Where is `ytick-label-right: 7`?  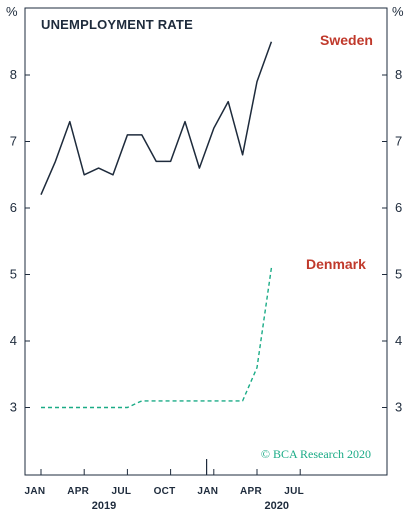
ytick-label-right: 7 is located at coordinates (398, 141).